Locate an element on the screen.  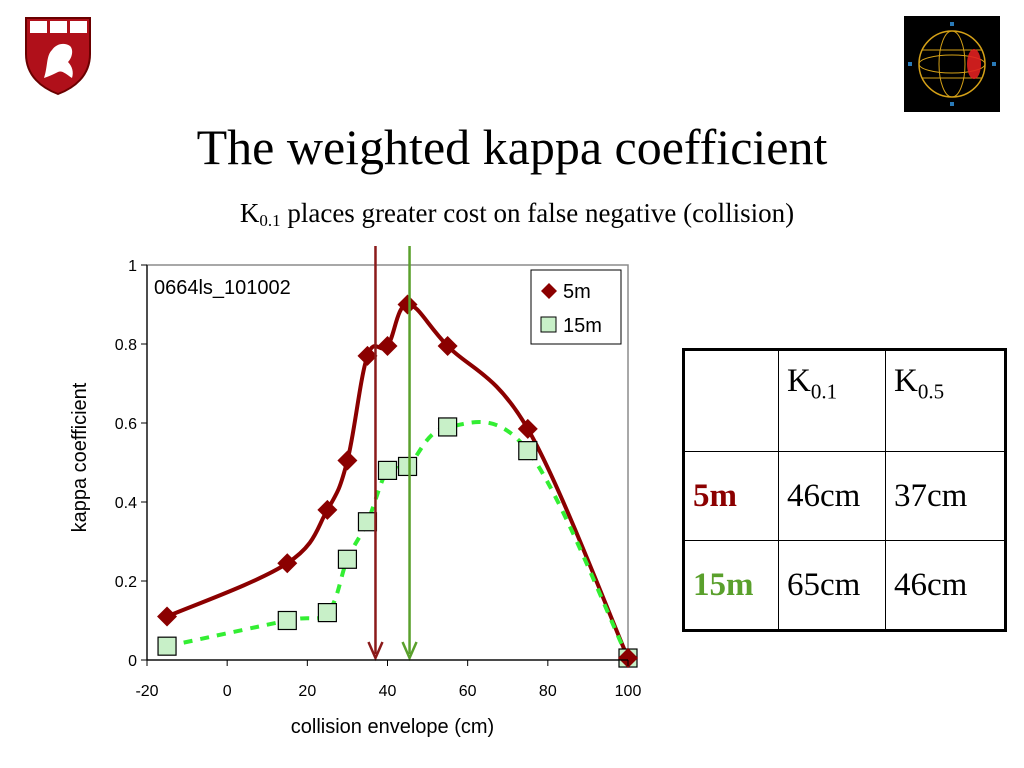
y-tick-label: 0.8 is located at coordinates (126, 345).